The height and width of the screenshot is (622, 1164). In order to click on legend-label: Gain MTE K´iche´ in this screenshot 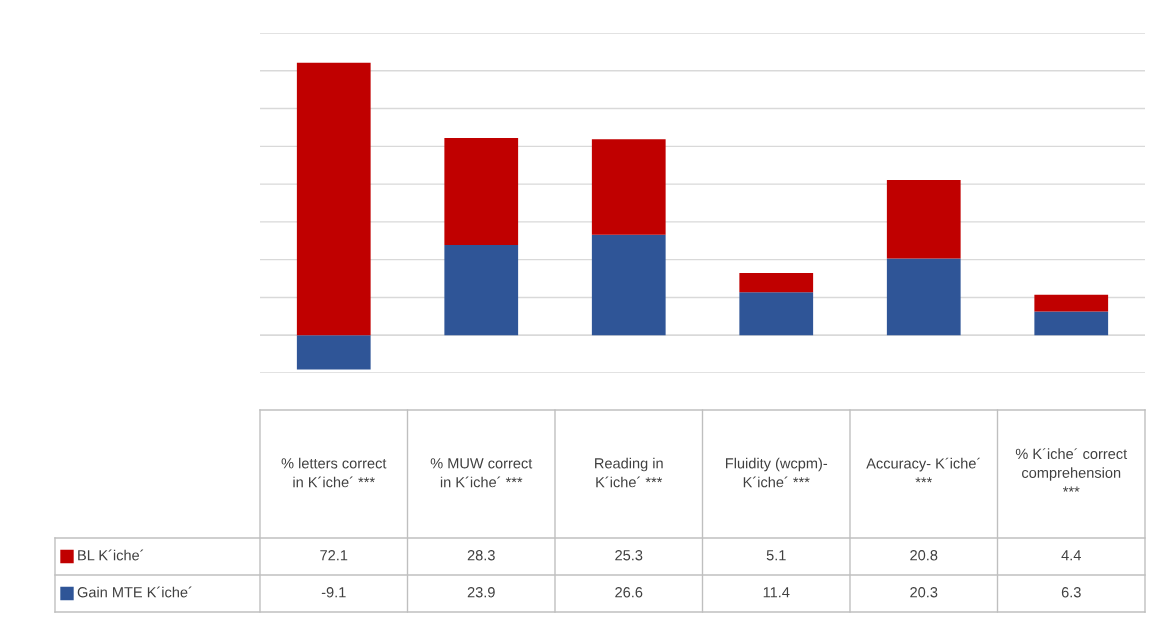, I will do `click(134, 592)`.